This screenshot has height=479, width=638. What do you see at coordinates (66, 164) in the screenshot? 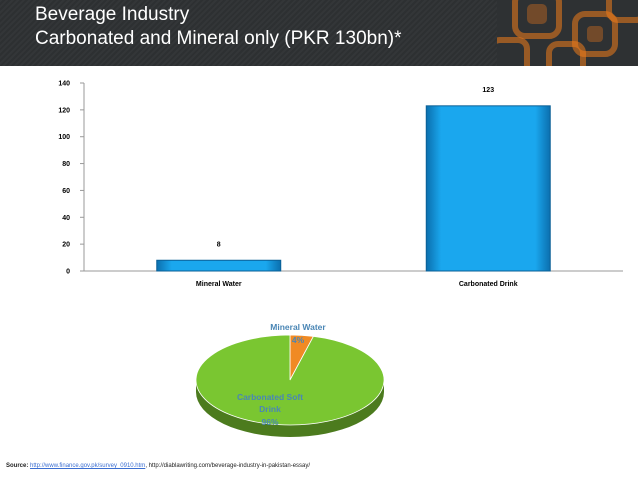
I see `y-tick-label: 80` at bounding box center [66, 164].